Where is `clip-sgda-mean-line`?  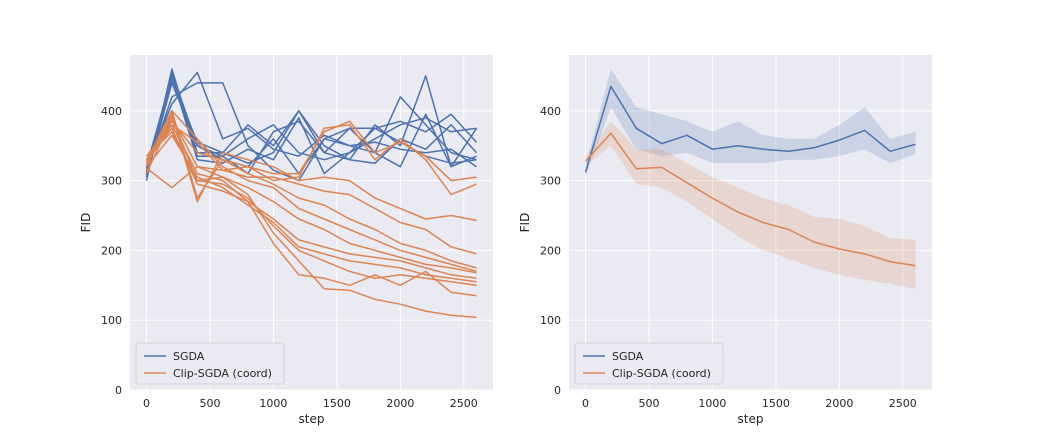 clip-sgda-mean-line is located at coordinates (750, 199).